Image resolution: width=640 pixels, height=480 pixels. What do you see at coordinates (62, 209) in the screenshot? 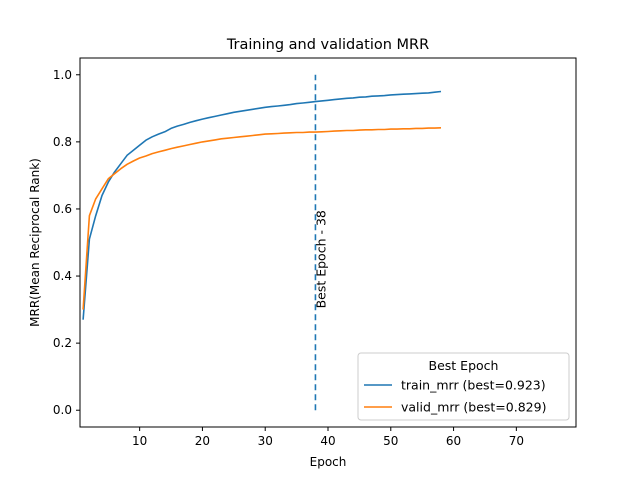
I see `y-tick-label: 0.6` at bounding box center [62, 209].